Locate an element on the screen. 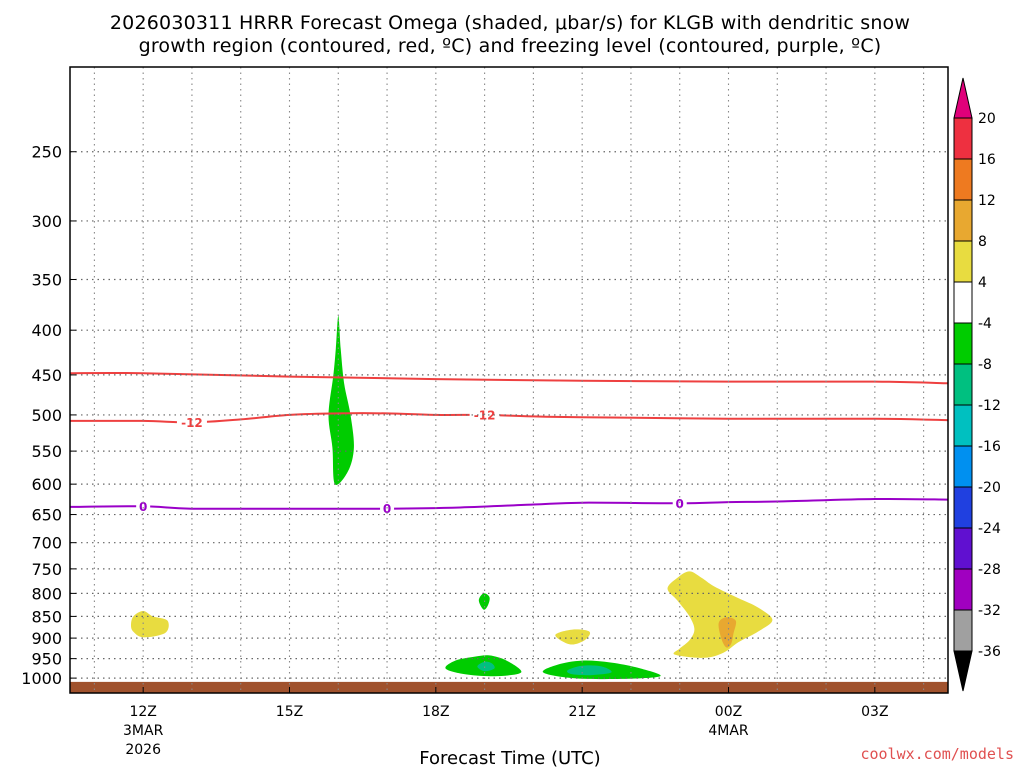  colorbar-label: -36 is located at coordinates (989, 652).